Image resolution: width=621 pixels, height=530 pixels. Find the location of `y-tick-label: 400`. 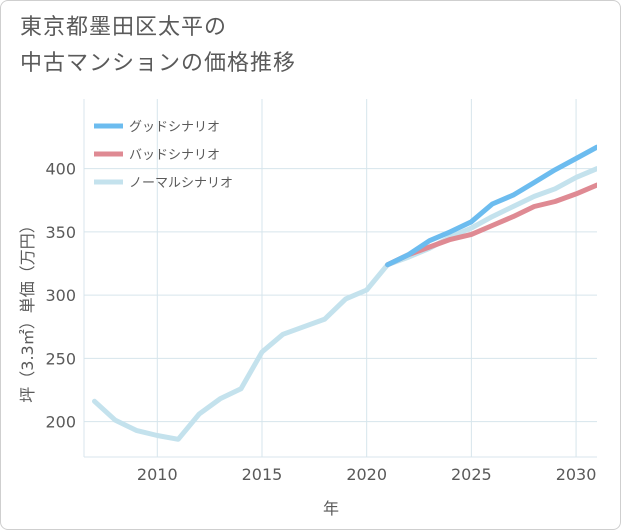

y-tick-label: 400 is located at coordinates (60, 169).